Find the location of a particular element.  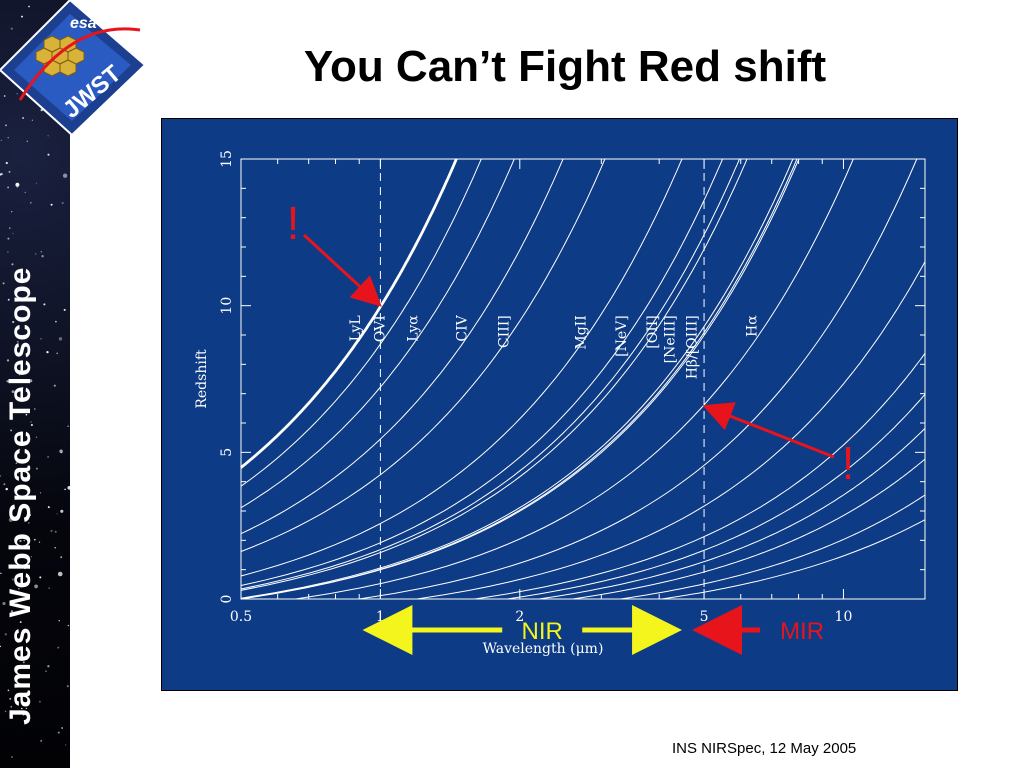

y-tick-label: 15 is located at coordinates (227, 159).